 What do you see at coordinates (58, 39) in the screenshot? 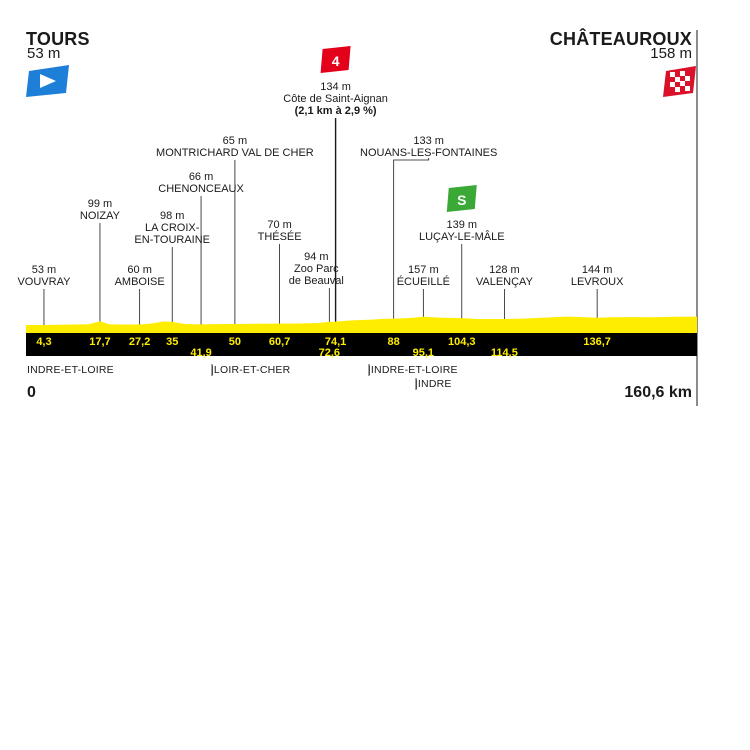
I see `start-town: TOURS` at bounding box center [58, 39].